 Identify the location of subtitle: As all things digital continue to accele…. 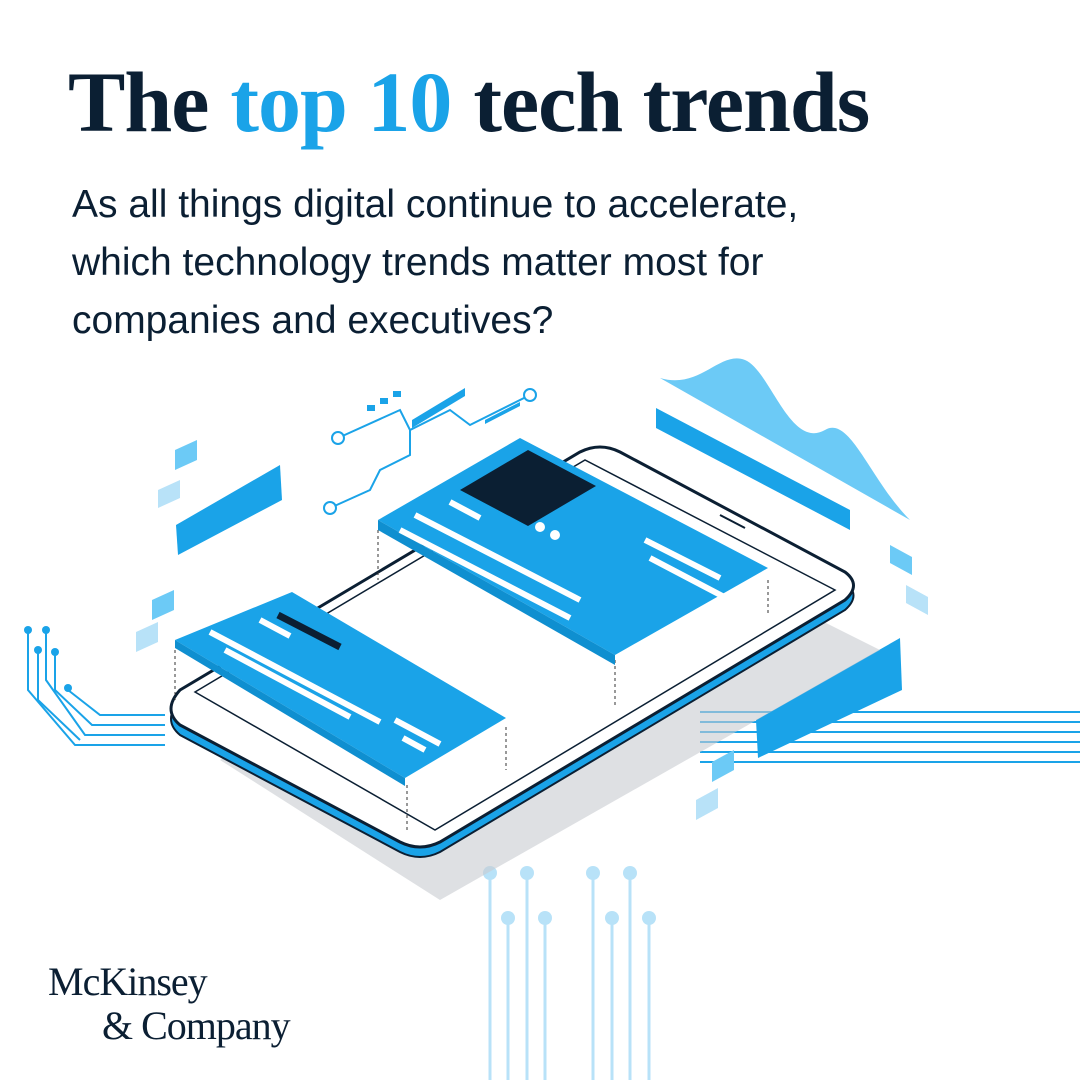
(435, 263).